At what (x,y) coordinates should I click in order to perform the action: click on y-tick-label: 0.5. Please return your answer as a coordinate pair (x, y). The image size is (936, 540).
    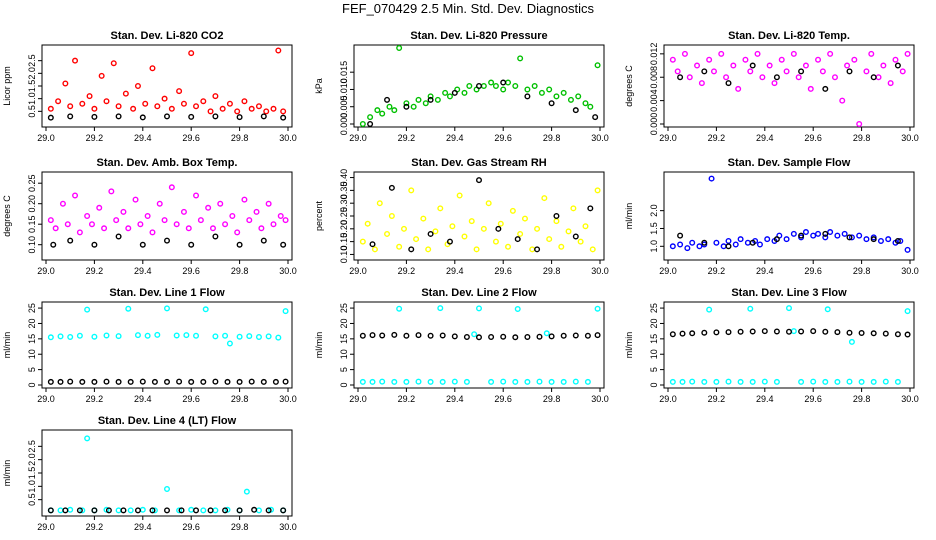
    Looking at the image, I should click on (32, 111).